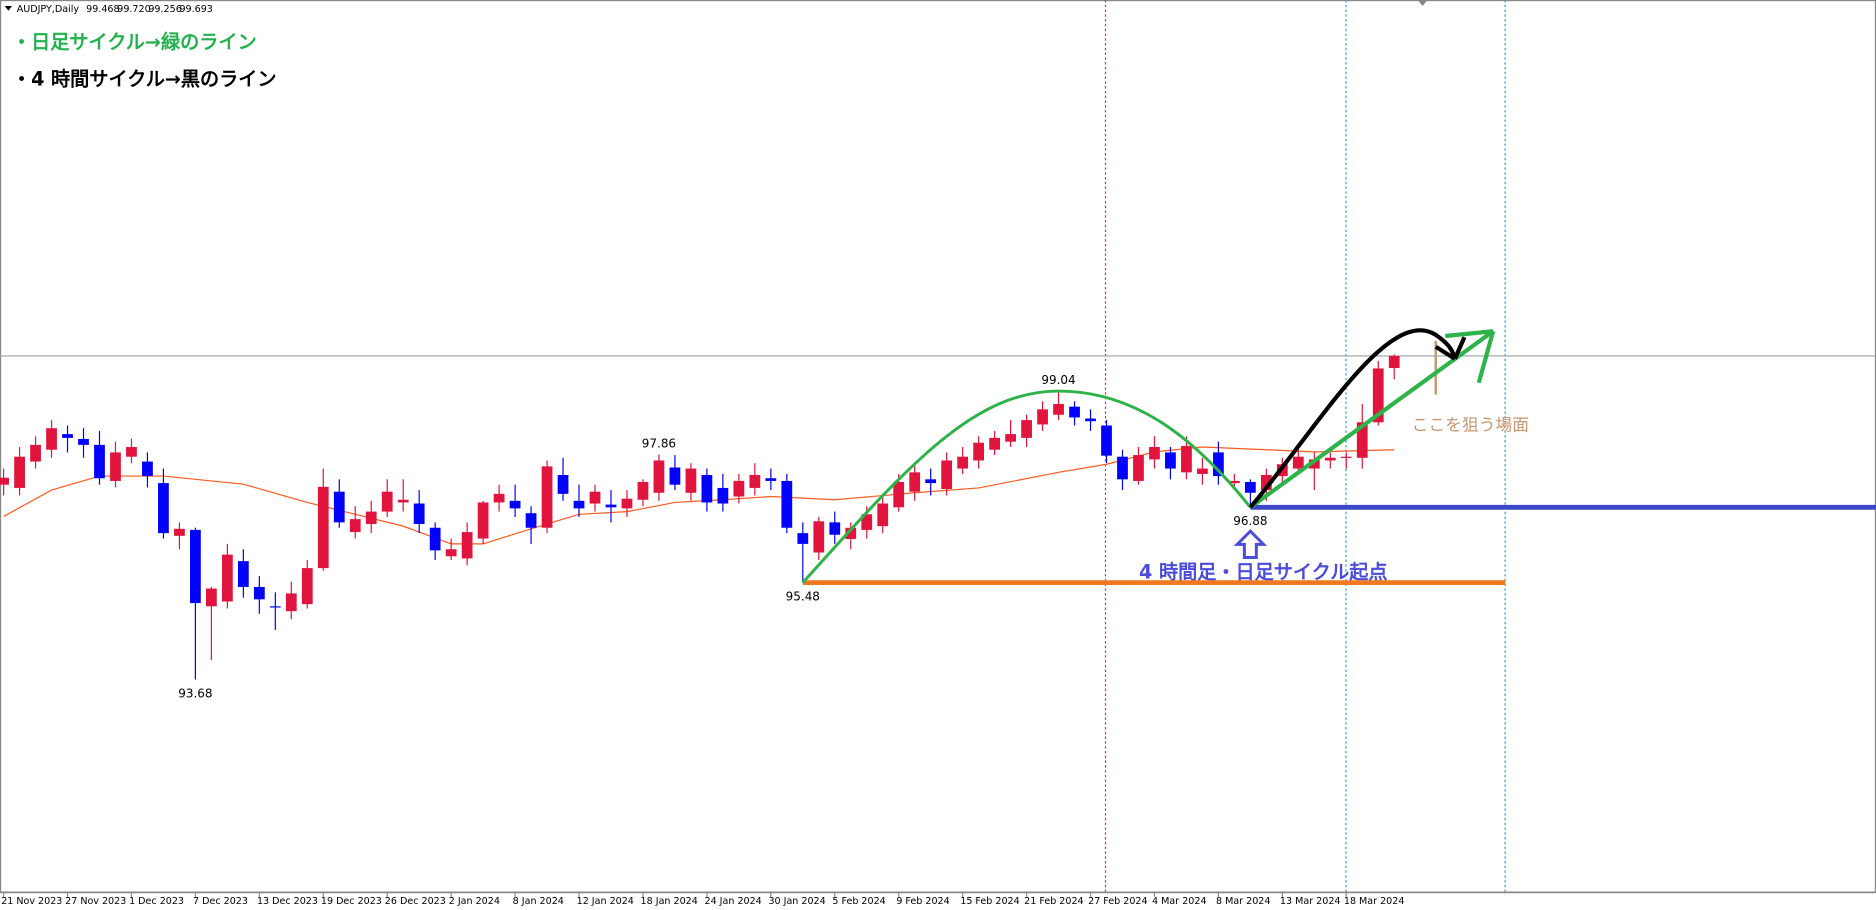  What do you see at coordinates (102, 9) in the screenshot?
I see `quote: 99.468` at bounding box center [102, 9].